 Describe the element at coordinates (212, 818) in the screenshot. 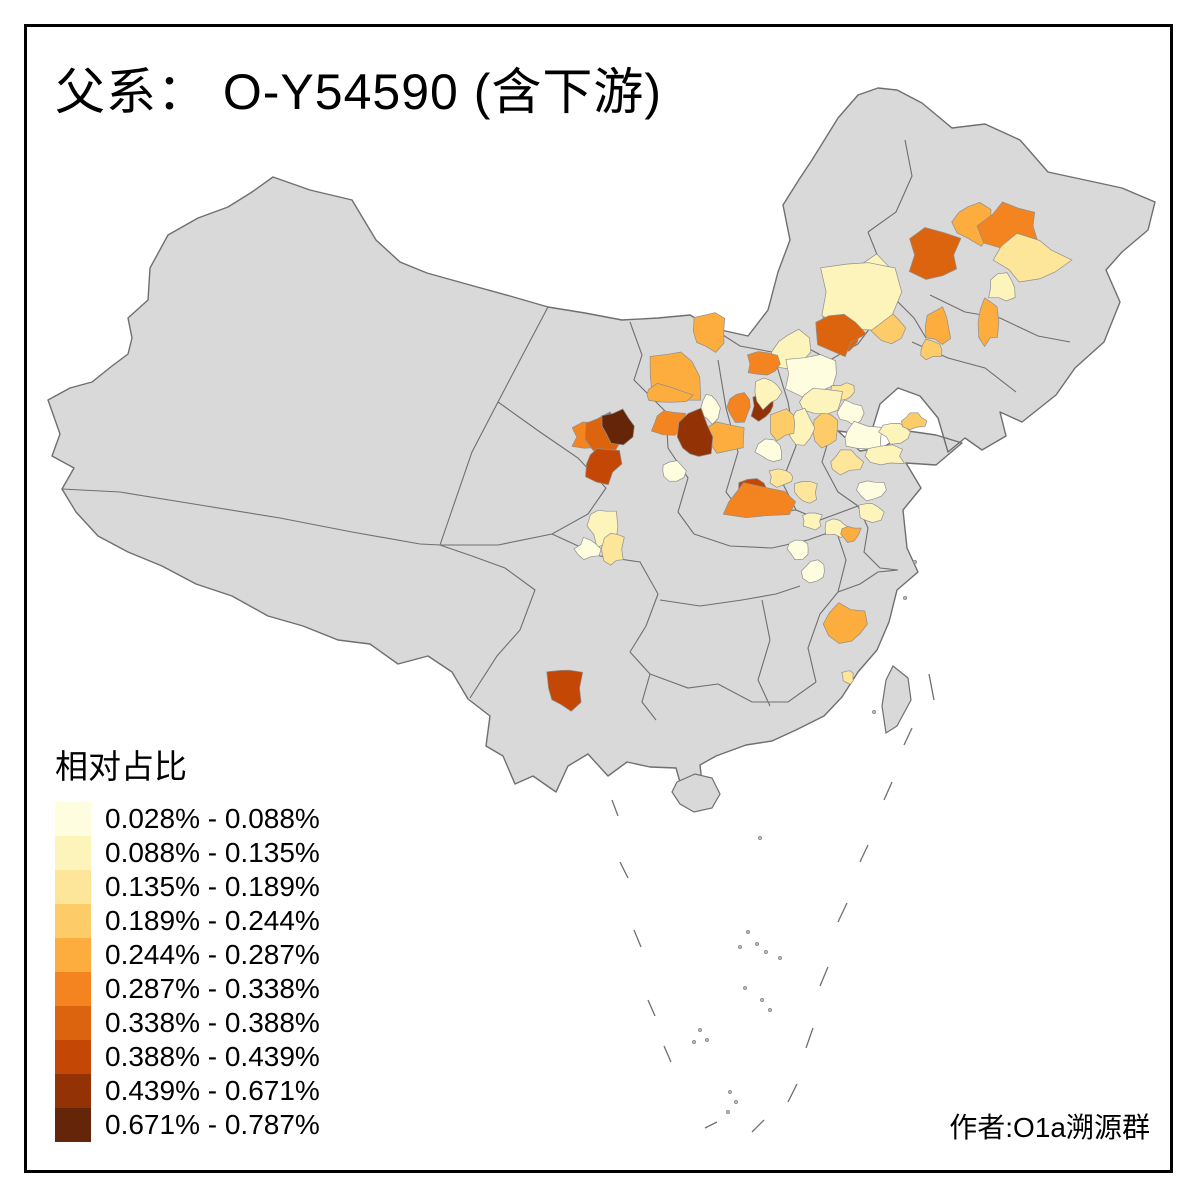

I see `legend-bin-label: 0.028% - 0.088%` at that location.